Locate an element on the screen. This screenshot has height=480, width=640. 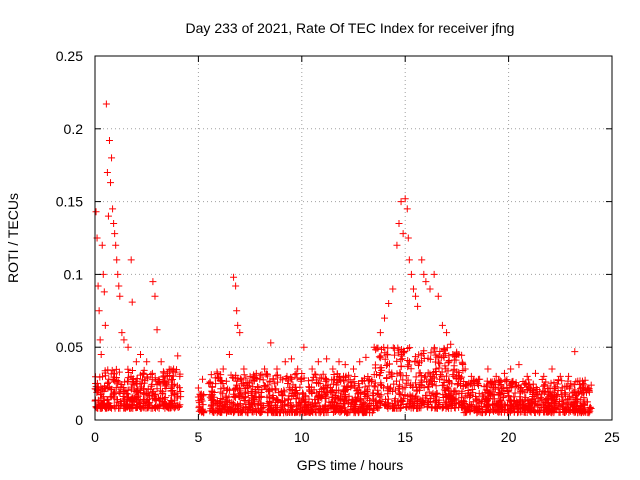
y-tick-label: 0 is located at coordinates (79, 420).